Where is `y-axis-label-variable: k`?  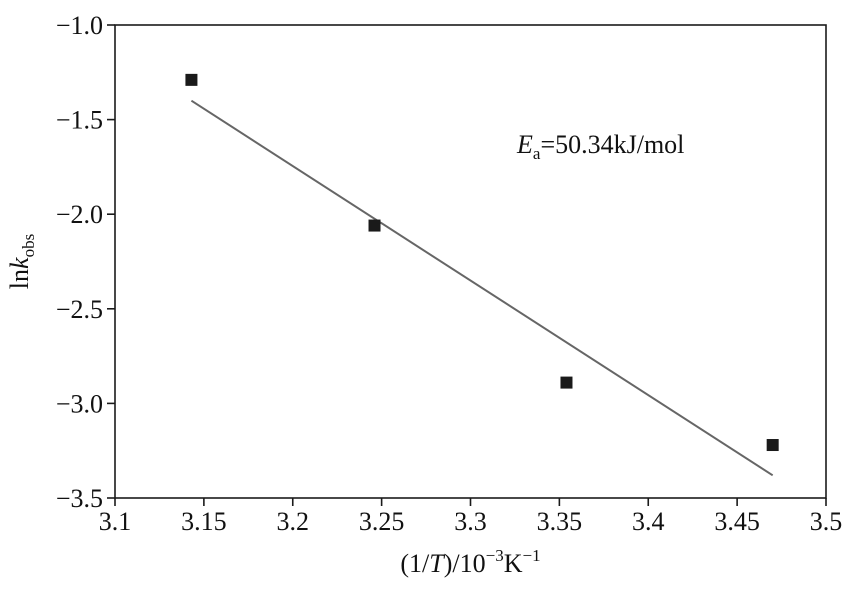
y-axis-label-variable: k is located at coordinates (19, 263).